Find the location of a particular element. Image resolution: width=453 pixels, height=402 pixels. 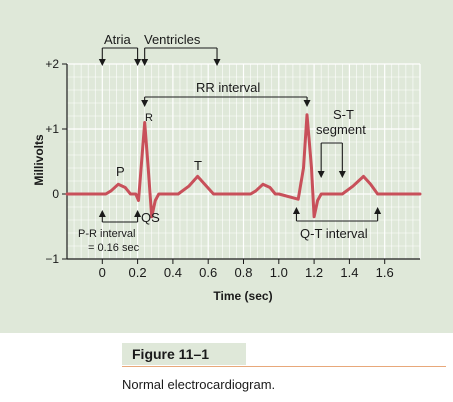

st-arrow-right is located at coordinates (342, 174).